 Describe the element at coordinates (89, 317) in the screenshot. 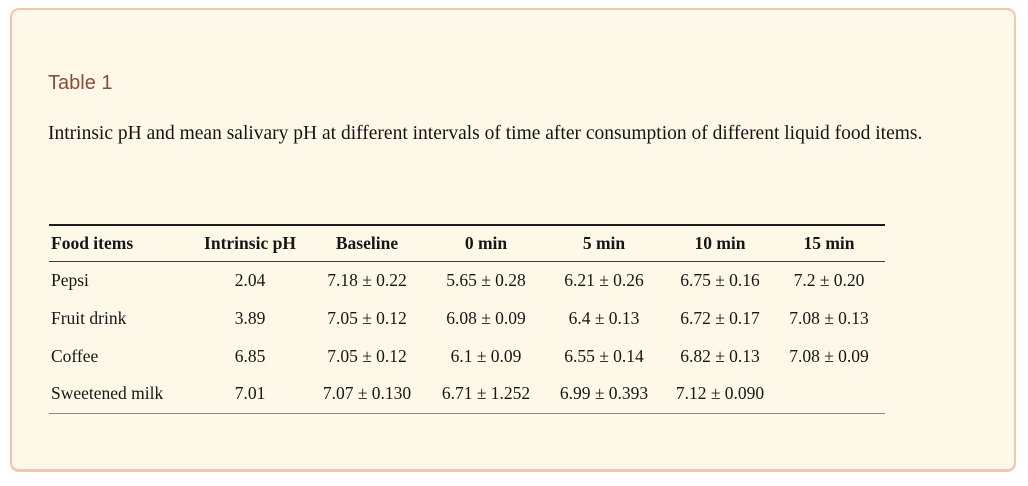

I see `row-label: Fruit drink` at that location.